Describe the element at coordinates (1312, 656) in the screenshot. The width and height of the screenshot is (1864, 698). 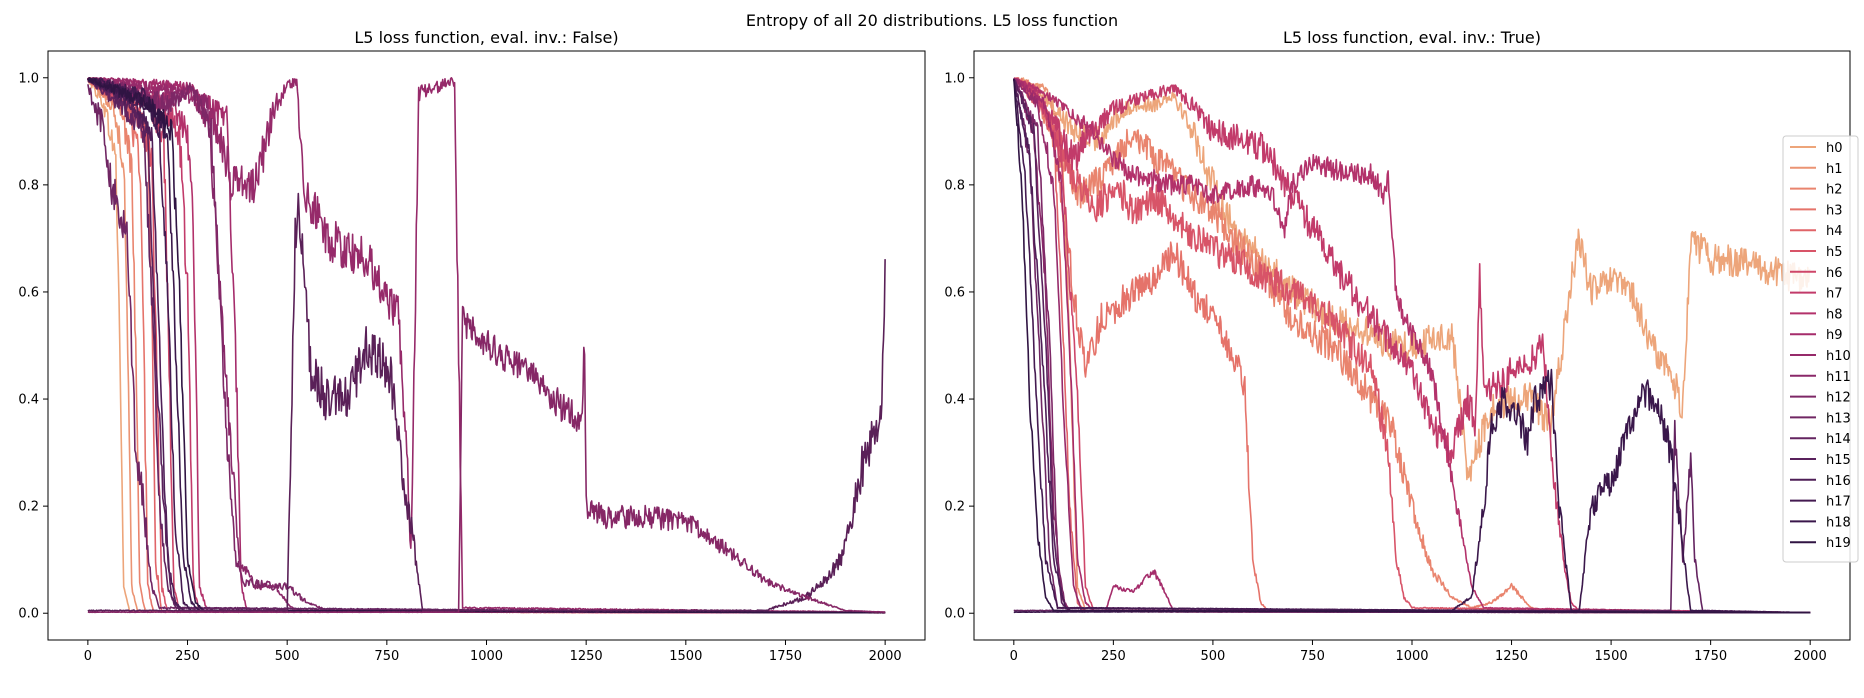
I see `right-x-tick-label: 750` at that location.